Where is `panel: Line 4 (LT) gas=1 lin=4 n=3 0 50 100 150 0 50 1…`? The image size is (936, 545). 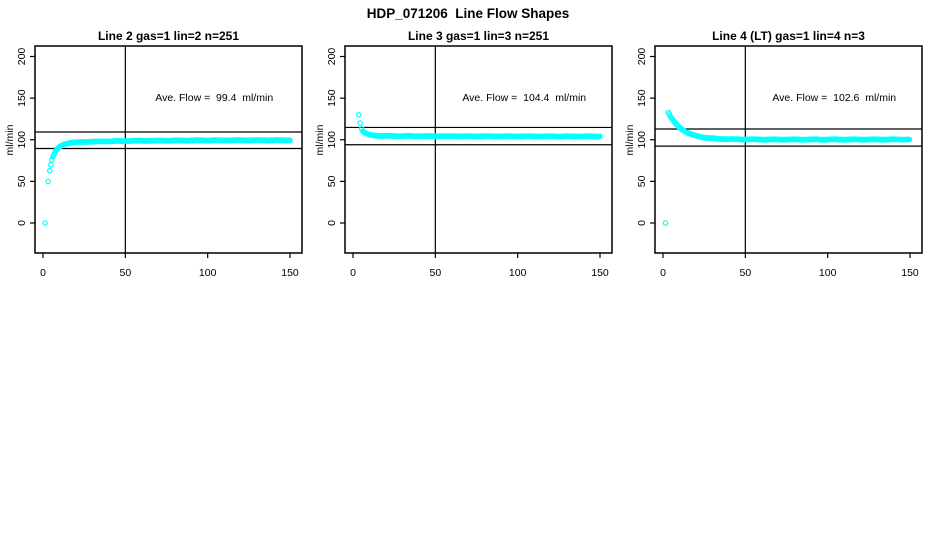
panel: Line 4 (LT) gas=1 lin=4 n=3 0 50 100 150 0 50 1… is located at coordinates (773, 154).